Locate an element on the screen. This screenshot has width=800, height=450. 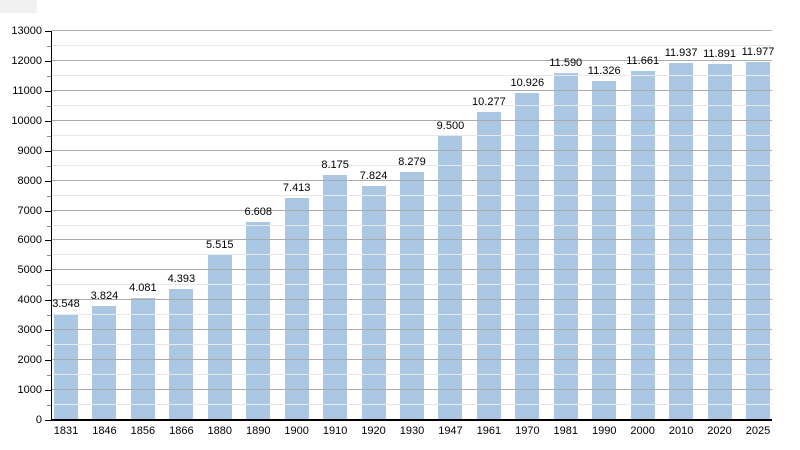
x-tick-label-2000: 2000 is located at coordinates (642, 431).